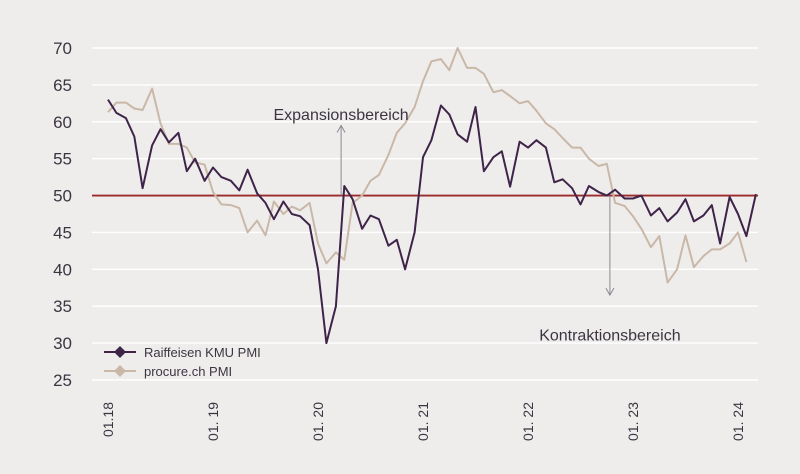  I want to click on x-tick-label: 01. 19, so click(213, 421).